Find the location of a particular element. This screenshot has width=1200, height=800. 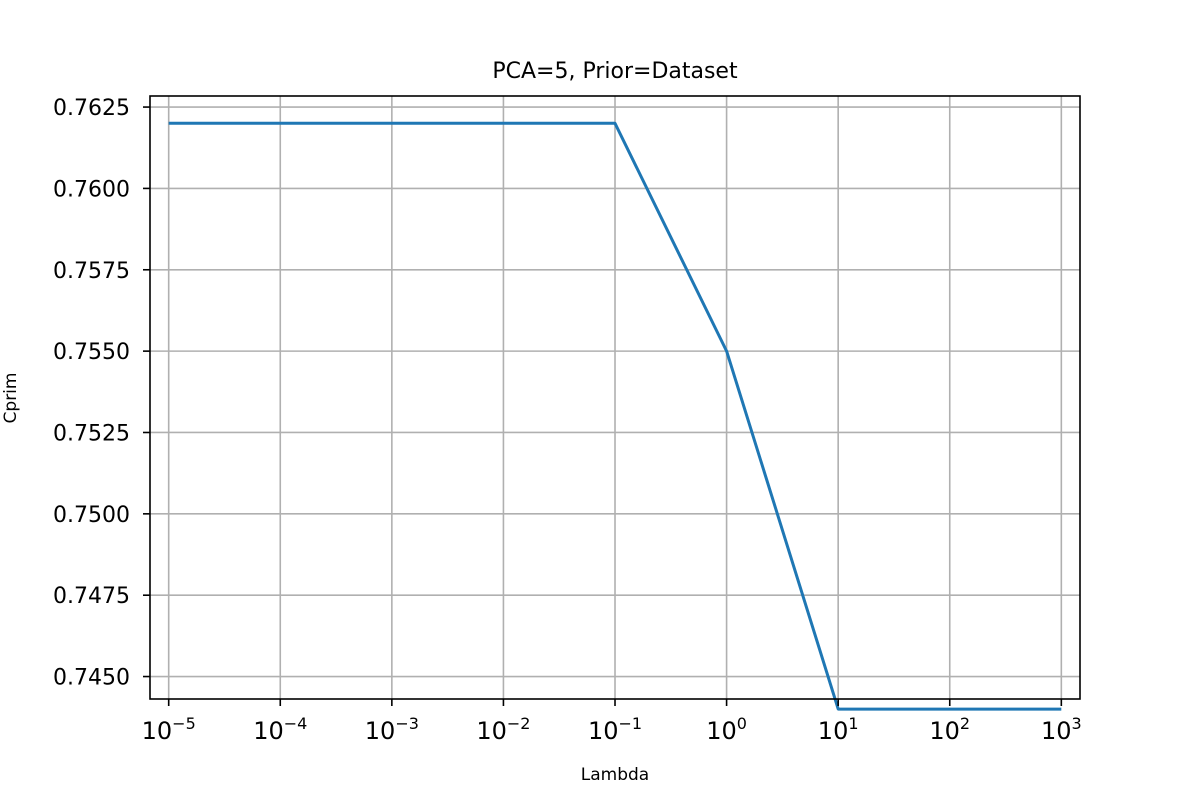

x-tick-label: 10⁻³ is located at coordinates (392, 729).